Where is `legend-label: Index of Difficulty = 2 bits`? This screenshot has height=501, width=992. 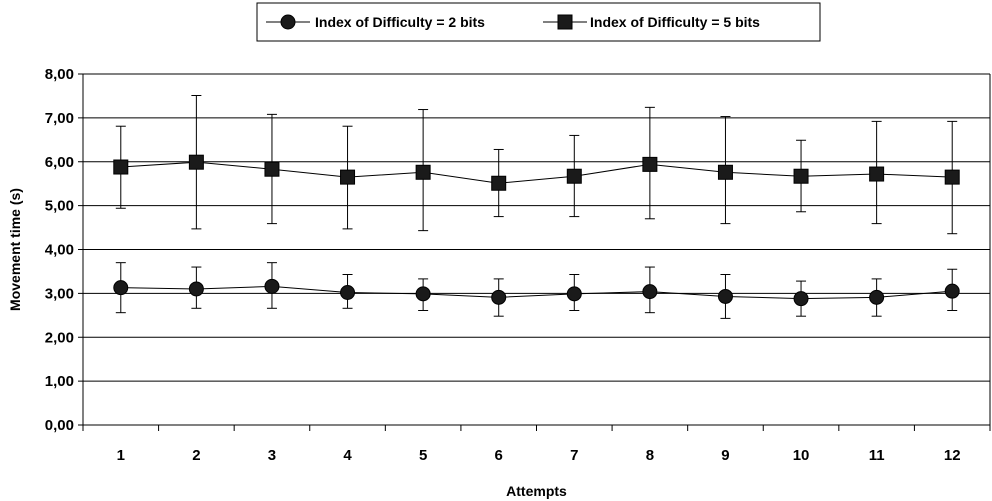 legend-label: Index of Difficulty = 2 bits is located at coordinates (400, 22).